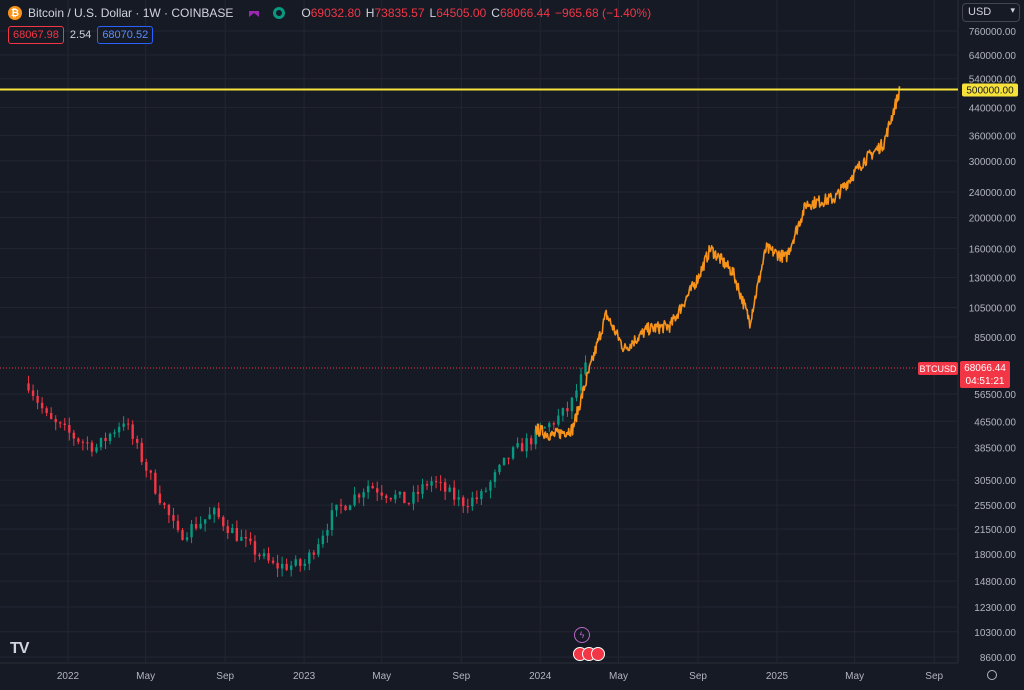 The image size is (1024, 690). I want to click on y-tick-label: 85000.00, so click(995, 338).